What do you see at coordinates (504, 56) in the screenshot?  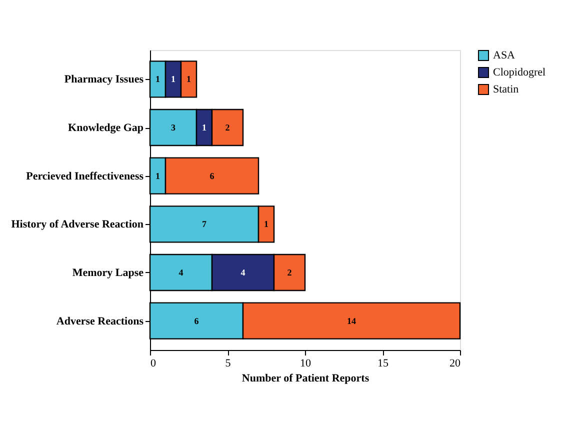 I see `legend-label: ASA` at bounding box center [504, 56].